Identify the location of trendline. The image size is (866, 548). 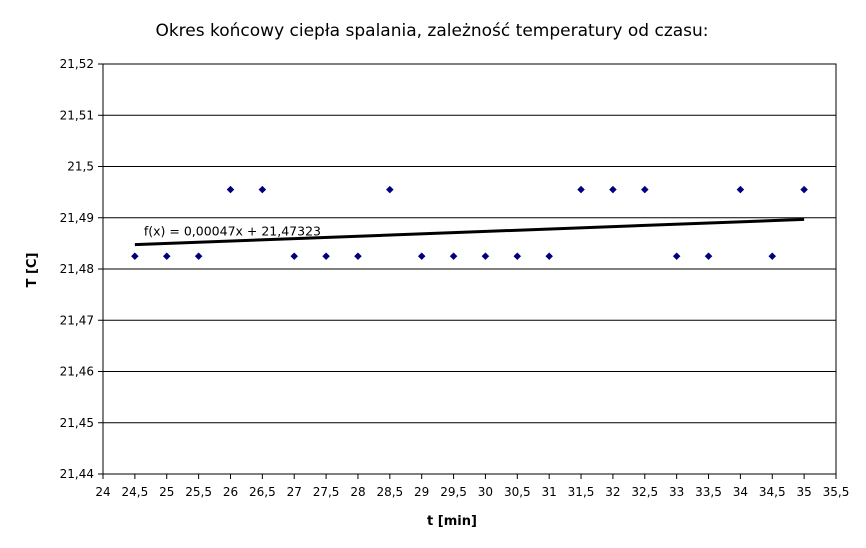
(469, 232).